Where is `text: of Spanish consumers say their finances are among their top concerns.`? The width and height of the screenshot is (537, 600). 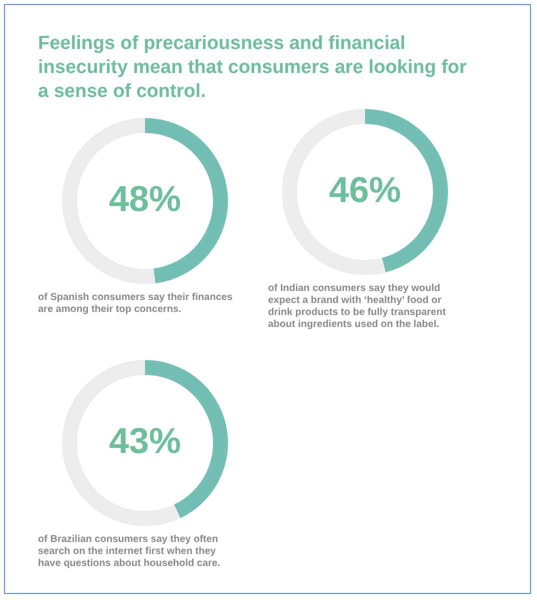 text: of Spanish consumers say their finances are among their top concerns. is located at coordinates (136, 304).